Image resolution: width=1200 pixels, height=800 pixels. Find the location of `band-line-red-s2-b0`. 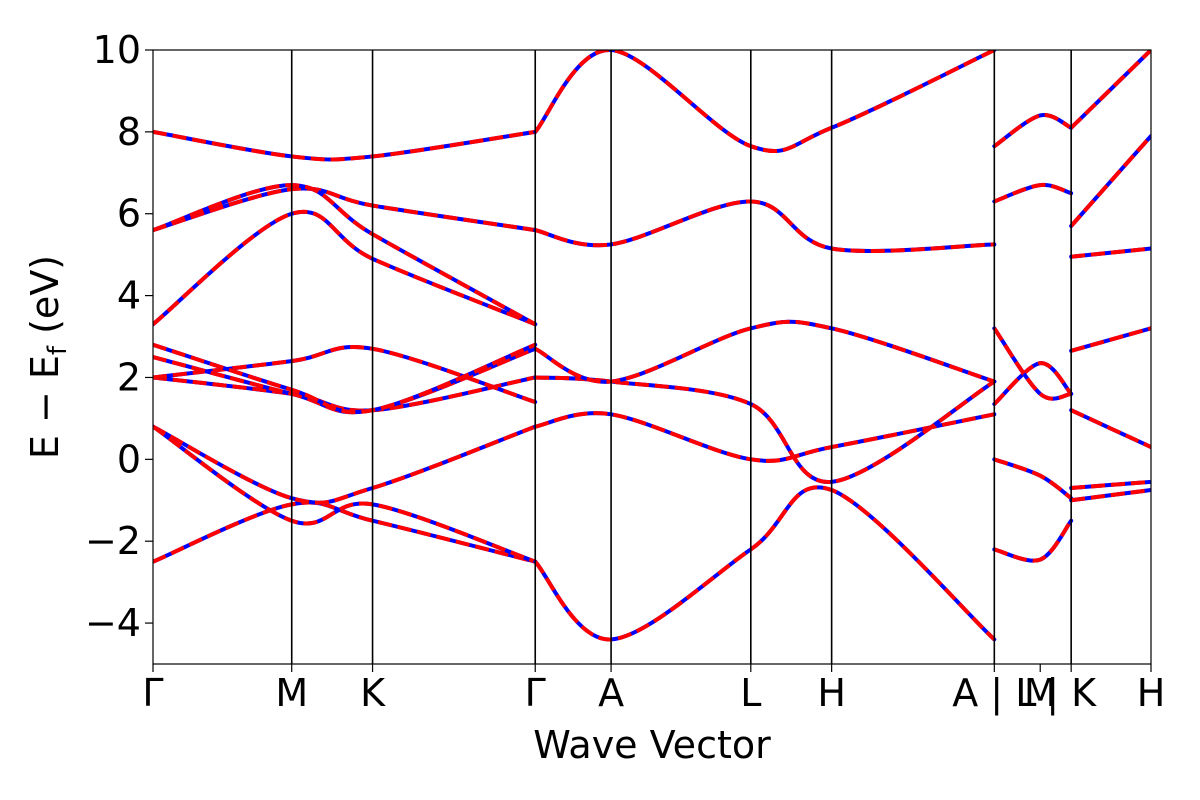

band-line-red-s2-b0 is located at coordinates (1033, 541).